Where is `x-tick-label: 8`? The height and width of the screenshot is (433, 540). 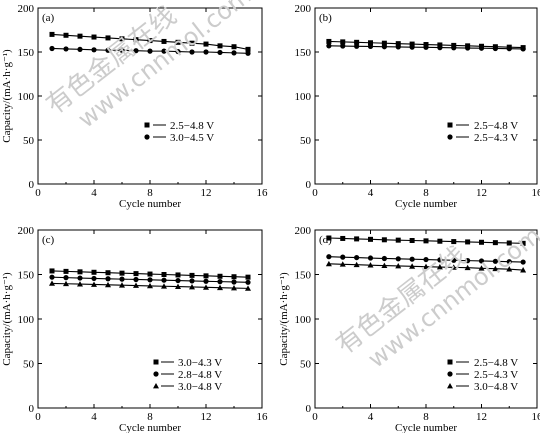
x-tick-label: 8 is located at coordinates (426, 193).